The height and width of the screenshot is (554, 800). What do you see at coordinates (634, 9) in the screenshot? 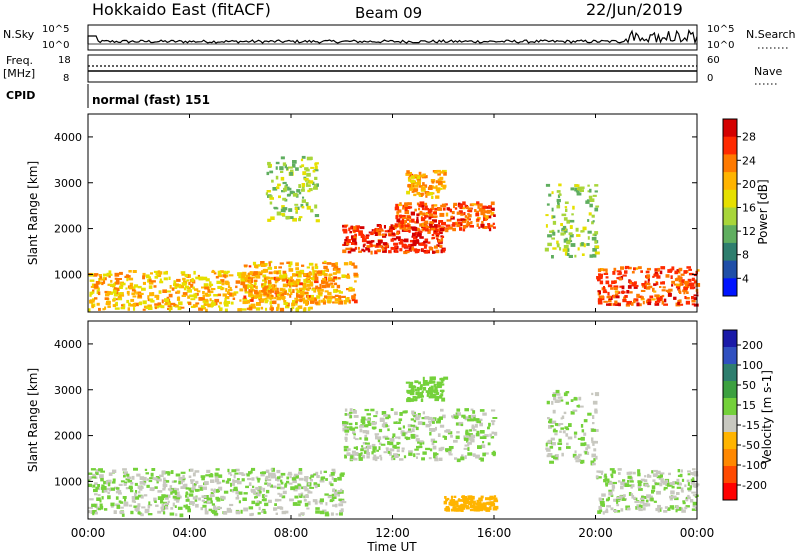
I see `header-date: 22/Jun/2019` at bounding box center [634, 9].